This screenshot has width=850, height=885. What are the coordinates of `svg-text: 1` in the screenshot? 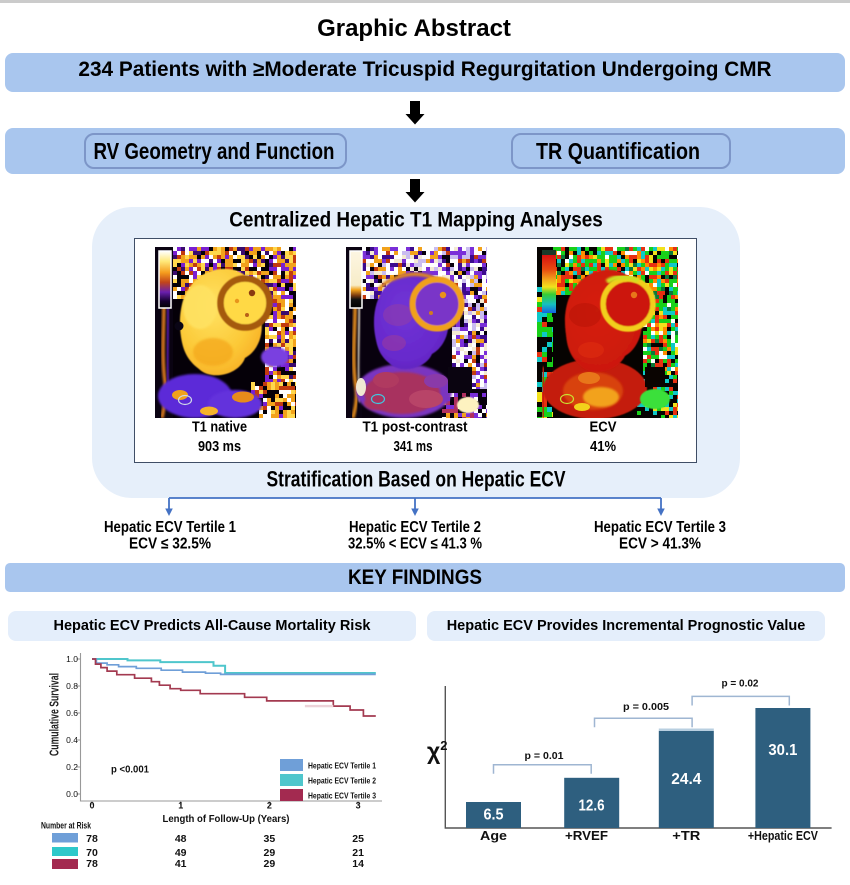 It's located at (180, 806).